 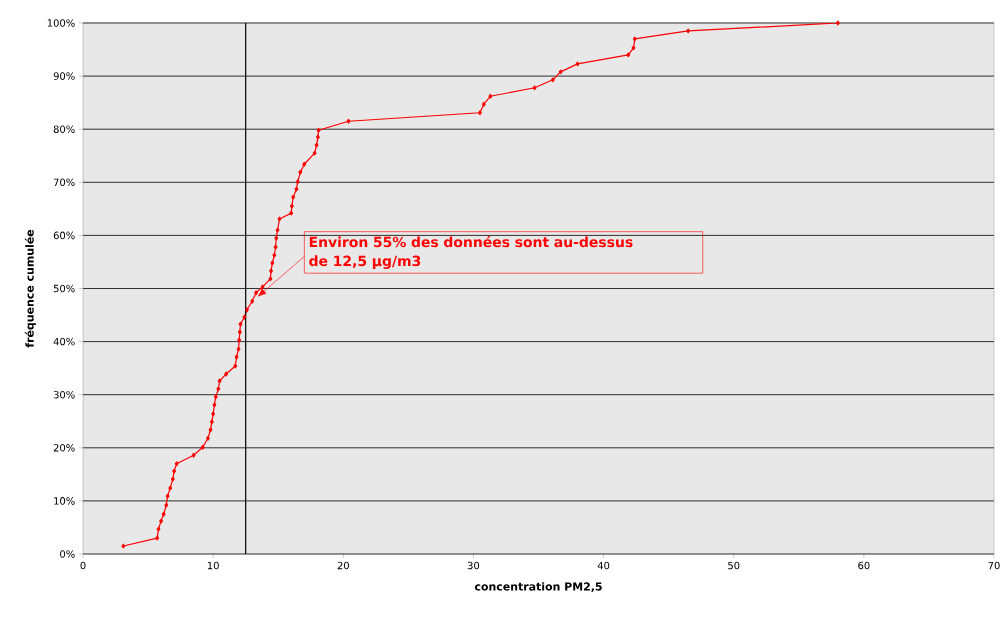 What do you see at coordinates (67, 554) in the screenshot?
I see `y-tick-label: 0%` at bounding box center [67, 554].